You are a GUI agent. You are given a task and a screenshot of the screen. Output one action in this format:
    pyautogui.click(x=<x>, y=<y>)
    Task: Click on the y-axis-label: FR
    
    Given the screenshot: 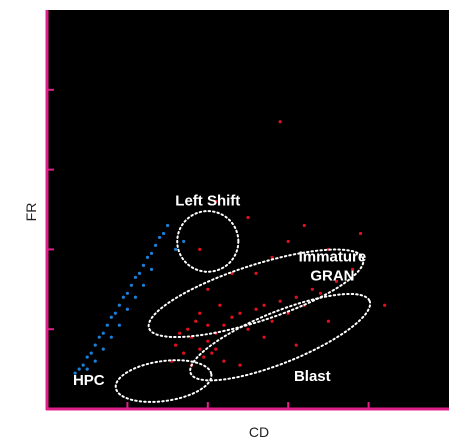 What is the action you would take?
    pyautogui.click(x=31, y=212)
    